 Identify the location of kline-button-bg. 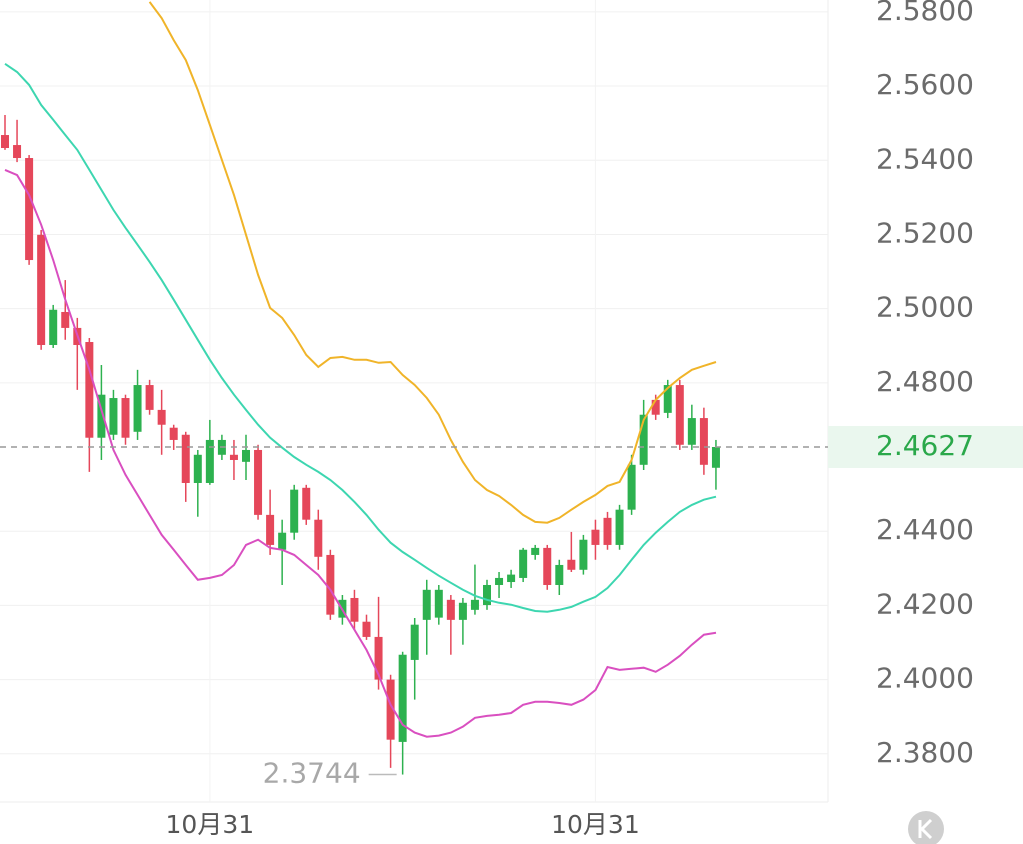
(926, 827).